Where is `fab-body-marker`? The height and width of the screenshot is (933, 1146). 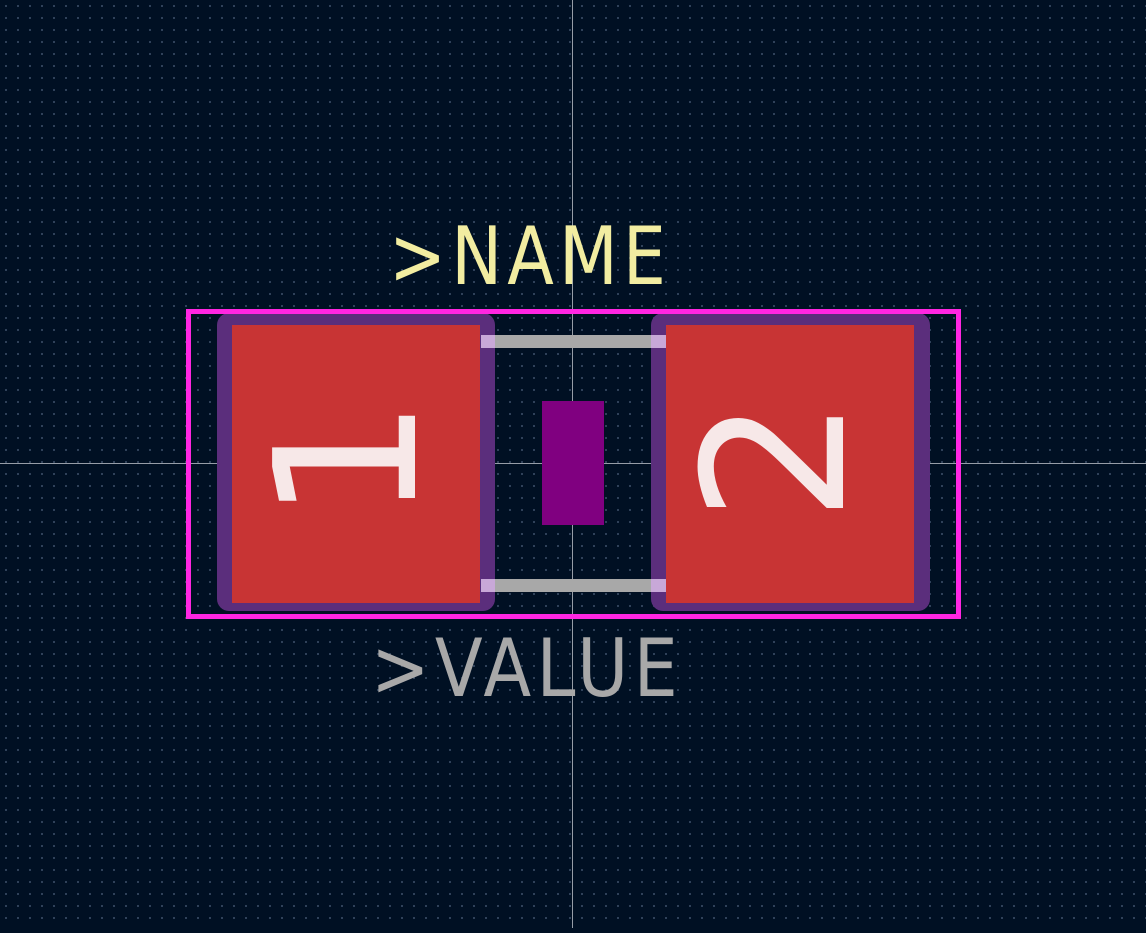 fab-body-marker is located at coordinates (573, 463).